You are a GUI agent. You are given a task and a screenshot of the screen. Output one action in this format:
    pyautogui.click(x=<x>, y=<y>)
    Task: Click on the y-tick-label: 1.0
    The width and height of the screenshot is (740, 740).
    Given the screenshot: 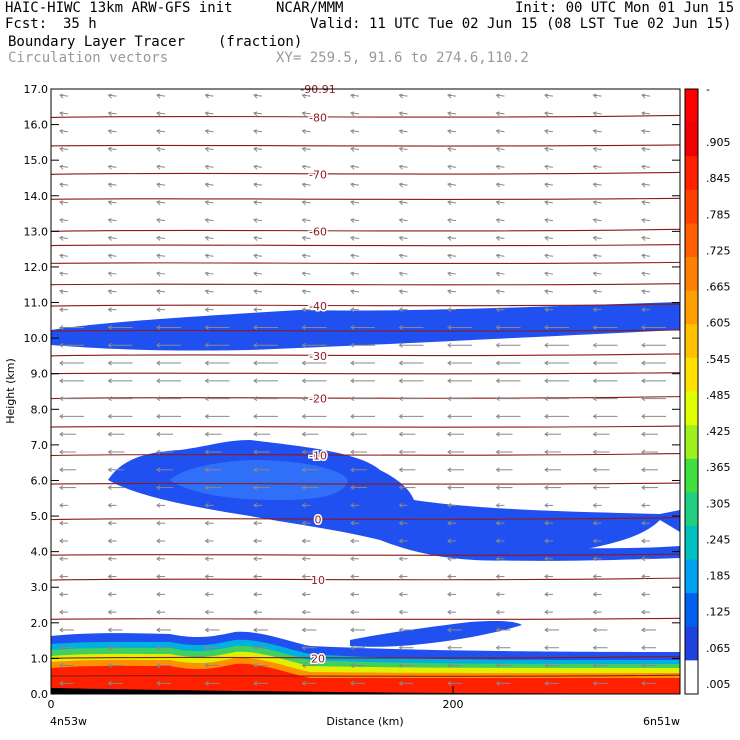 What is the action you would take?
    pyautogui.click(x=40, y=658)
    